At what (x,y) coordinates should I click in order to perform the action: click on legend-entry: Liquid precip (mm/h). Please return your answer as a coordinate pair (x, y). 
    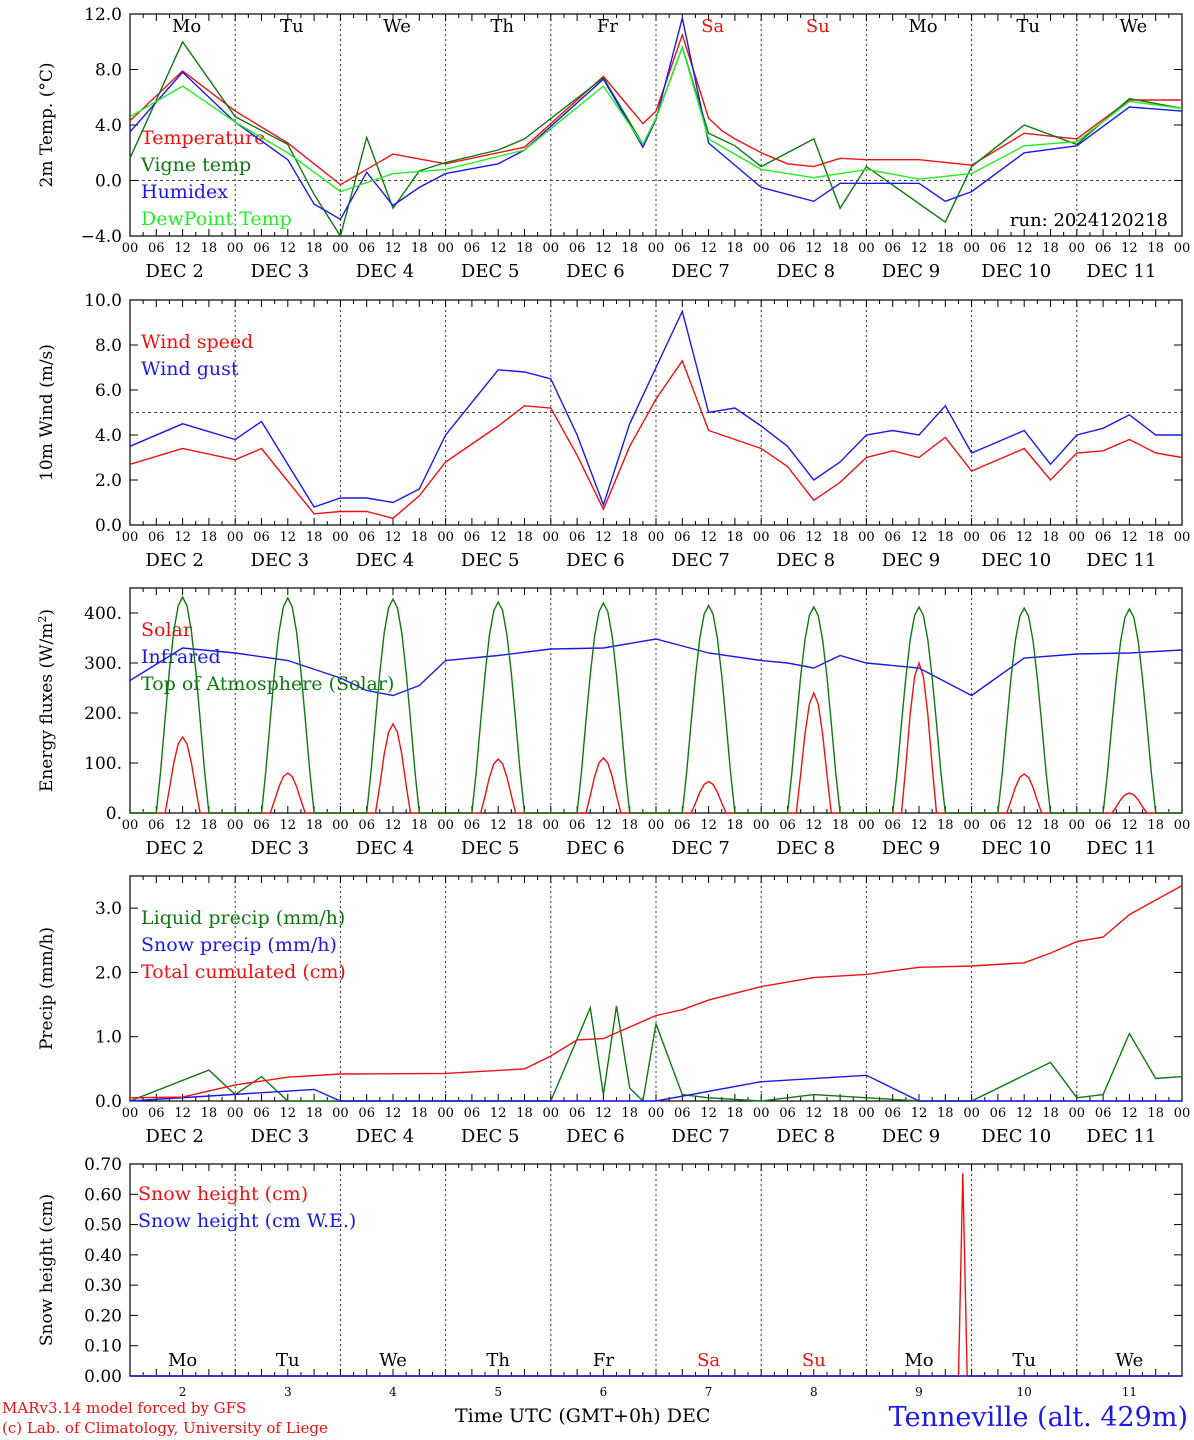
    Looking at the image, I should click on (243, 918).